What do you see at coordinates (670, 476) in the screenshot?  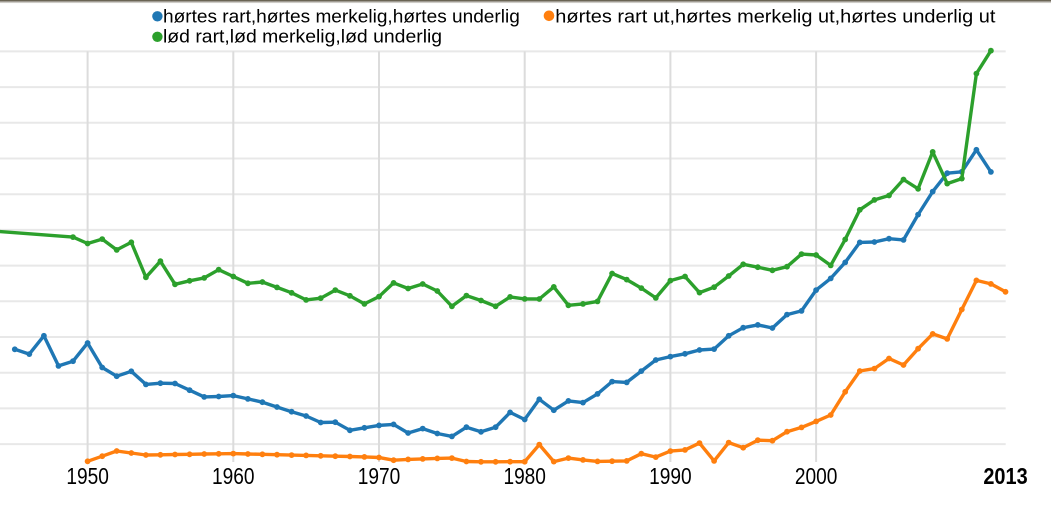 I see `svg-text: 1990` at bounding box center [670, 476].